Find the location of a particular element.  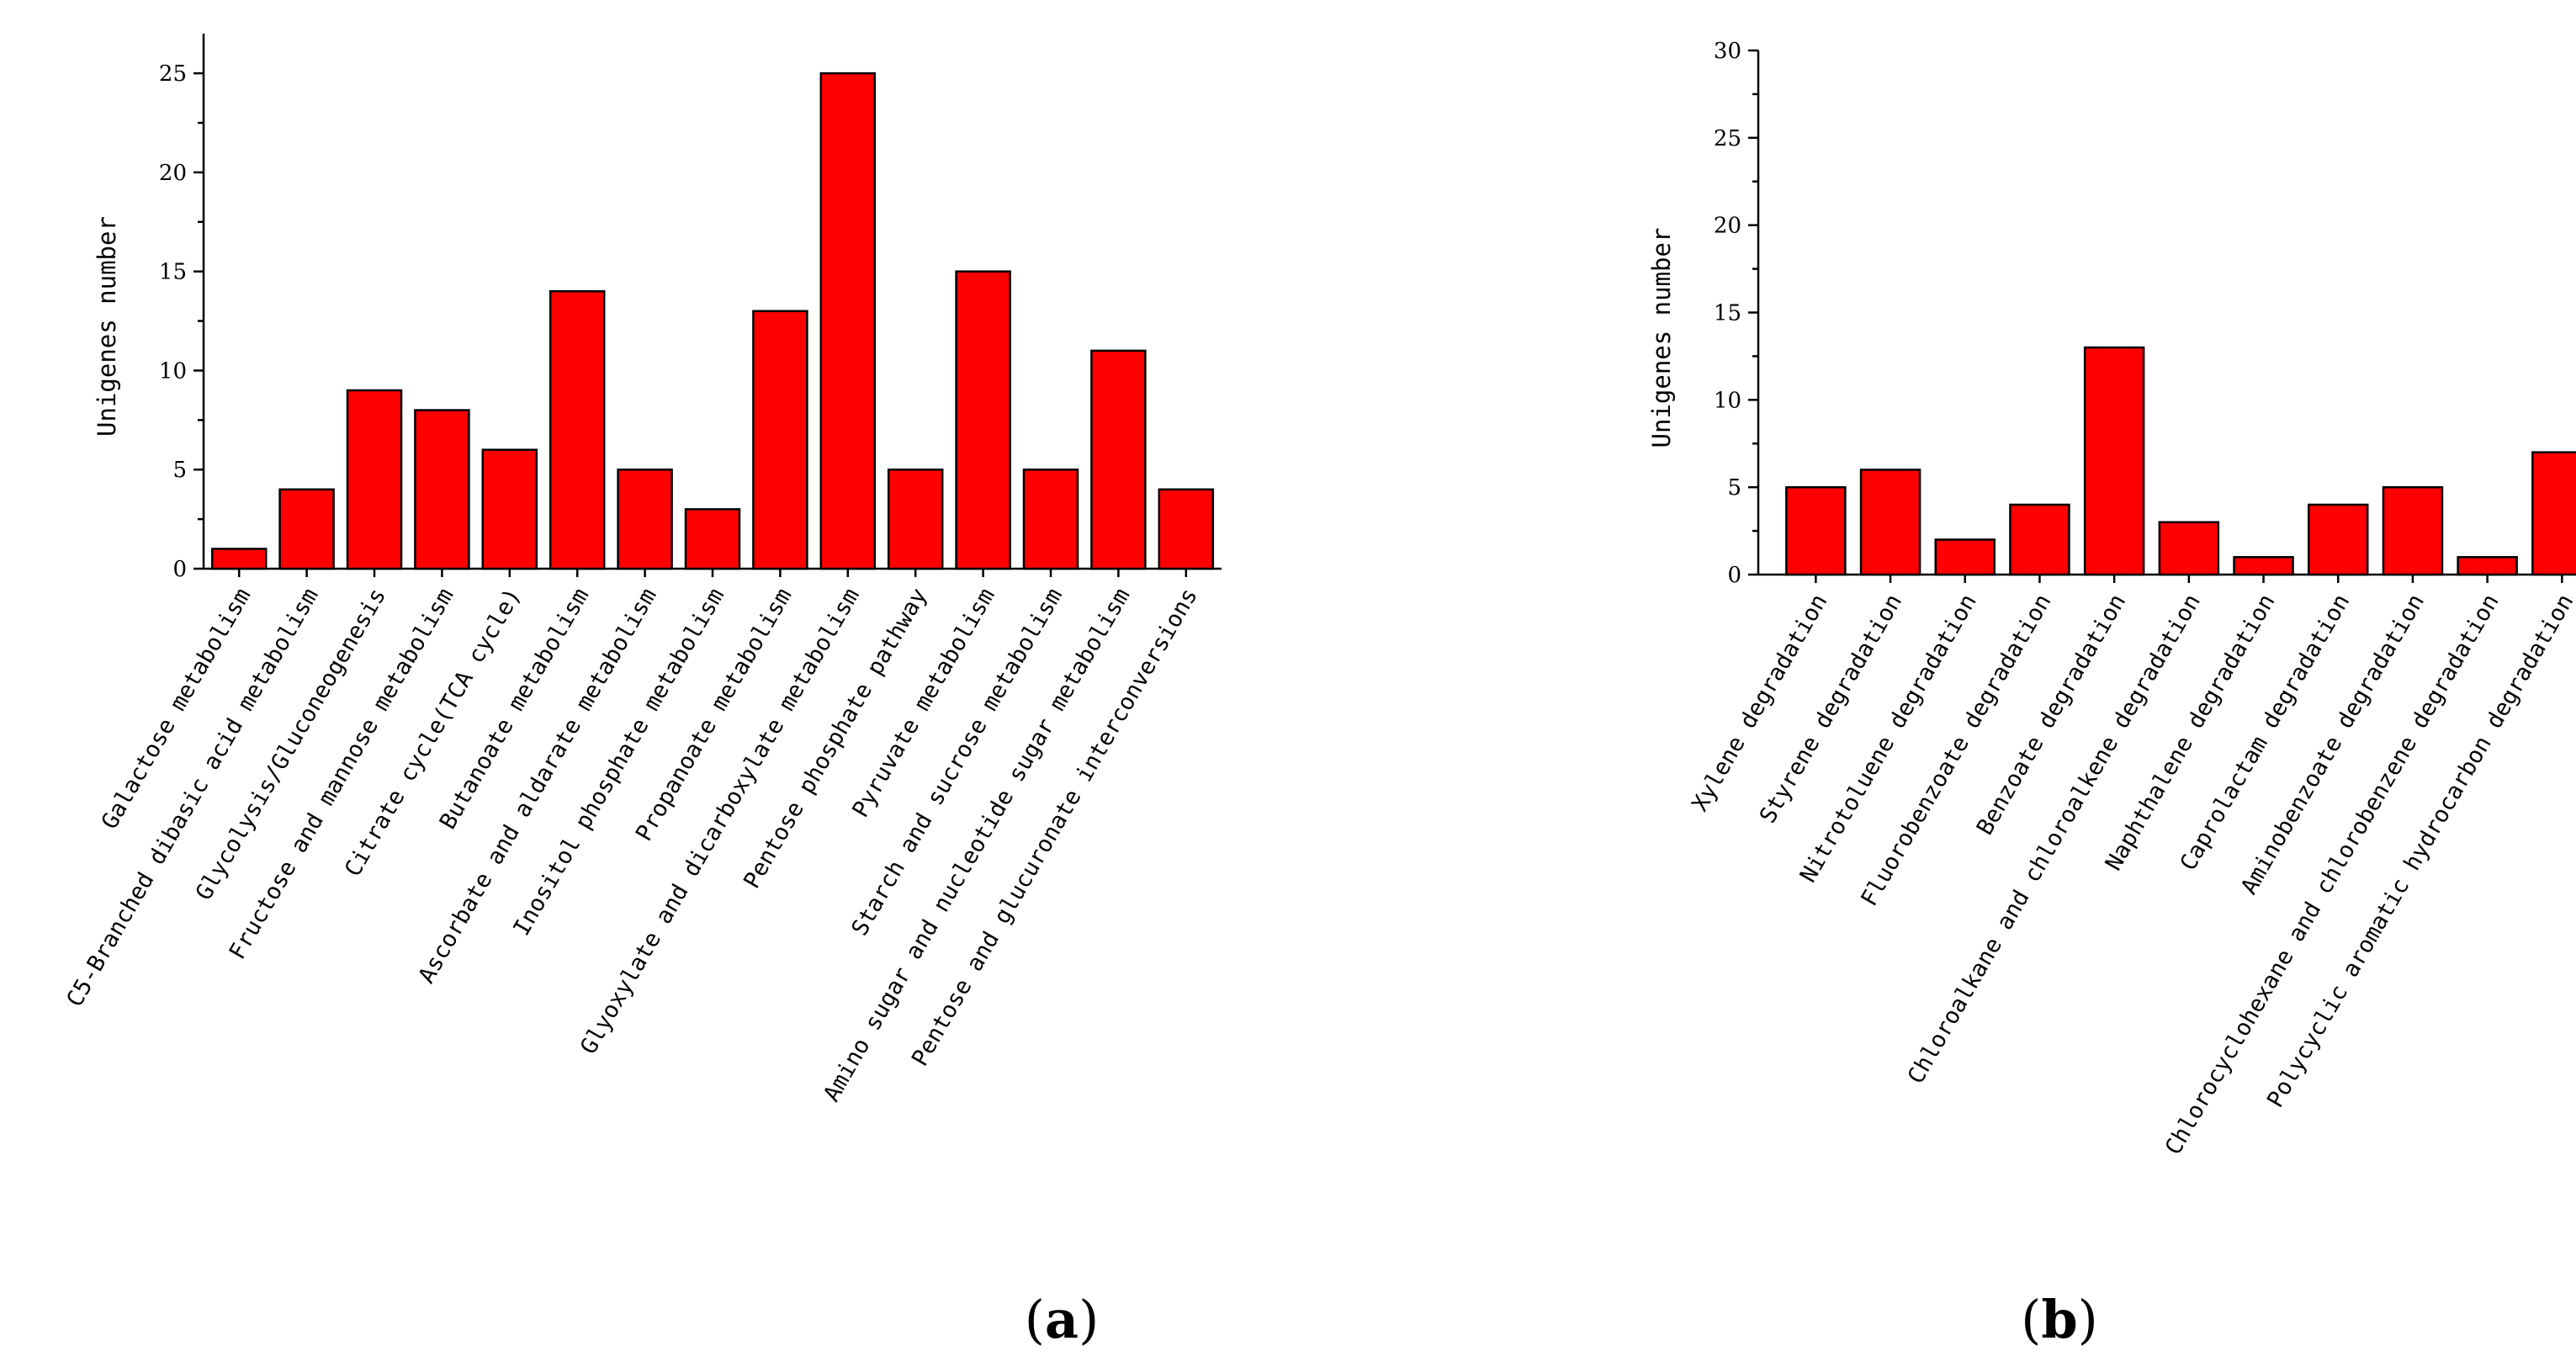

panel-label: (a) is located at coordinates (1062, 1319).